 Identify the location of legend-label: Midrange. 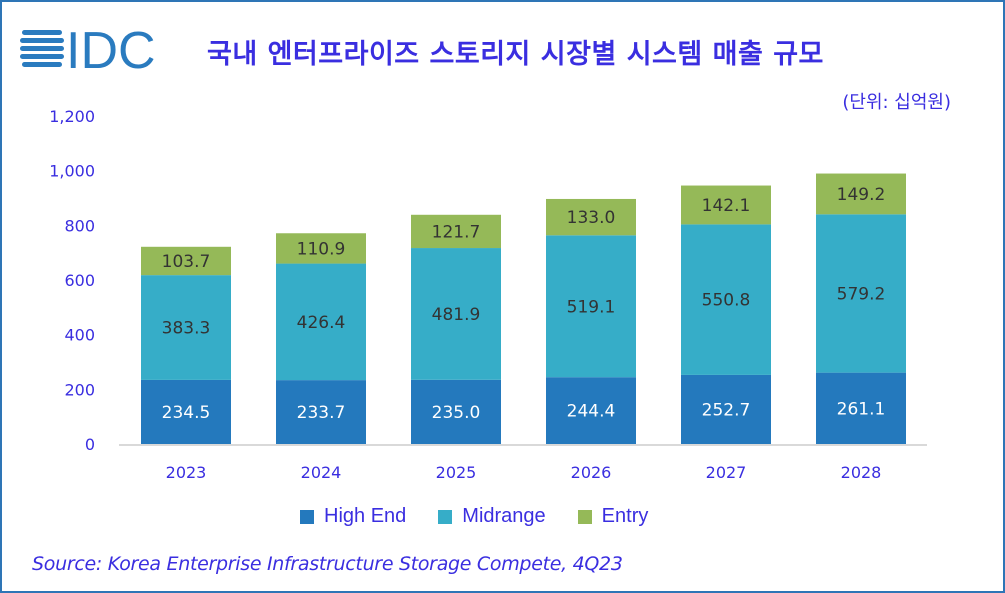
(504, 516).